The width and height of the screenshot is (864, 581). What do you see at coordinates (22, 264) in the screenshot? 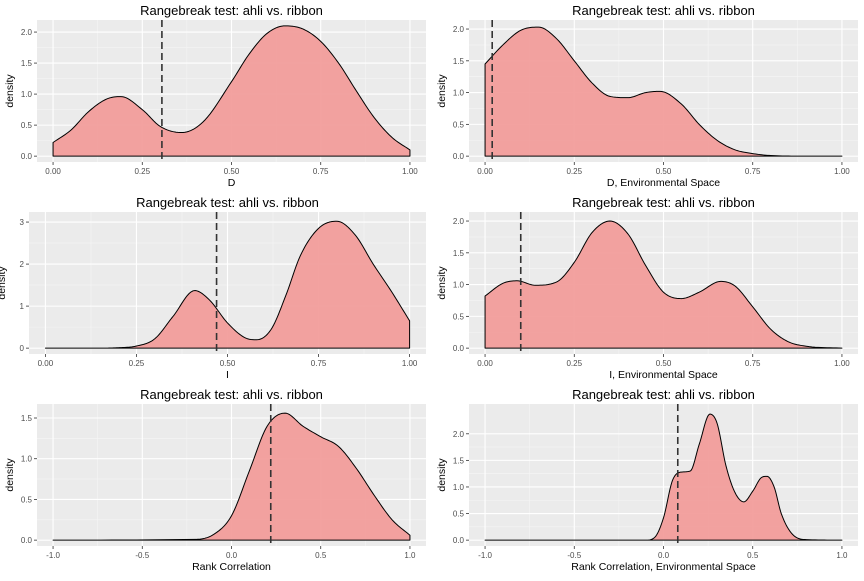
I see `y-tick-label: 2` at bounding box center [22, 264].